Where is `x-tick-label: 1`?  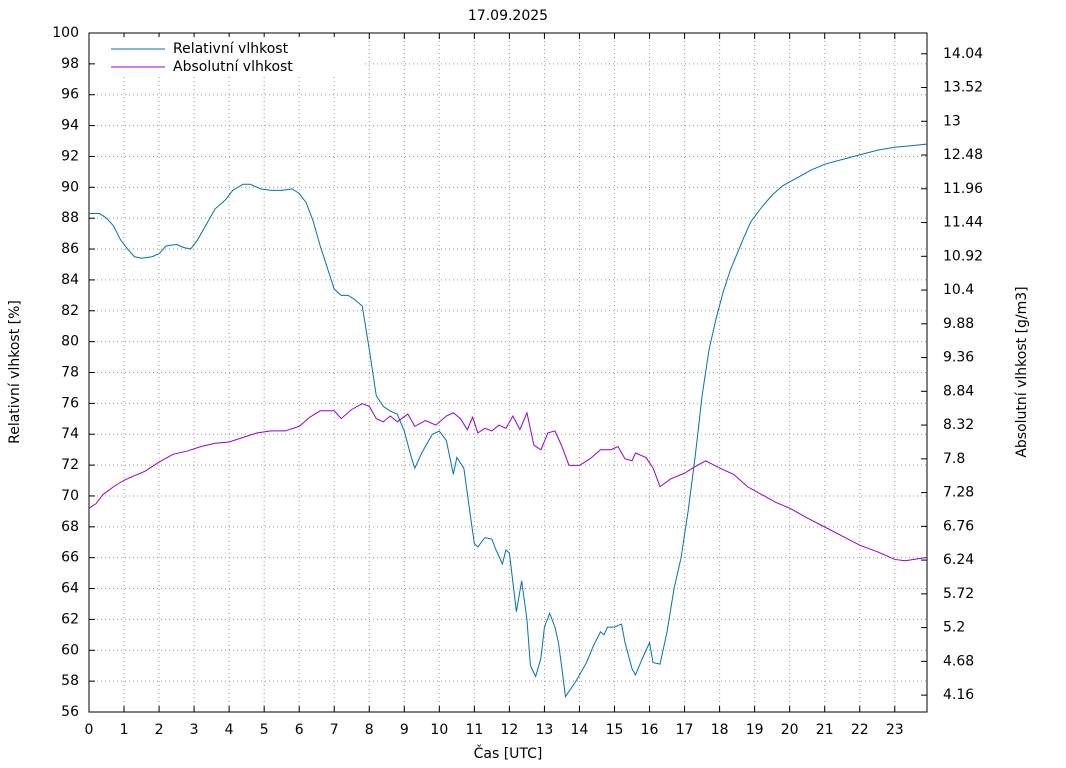 x-tick-label: 1 is located at coordinates (124, 730).